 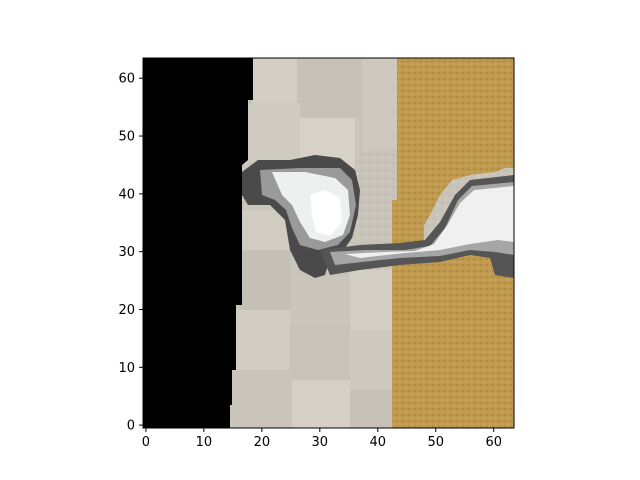 I want to click on wood-region, so click(x=455, y=152).